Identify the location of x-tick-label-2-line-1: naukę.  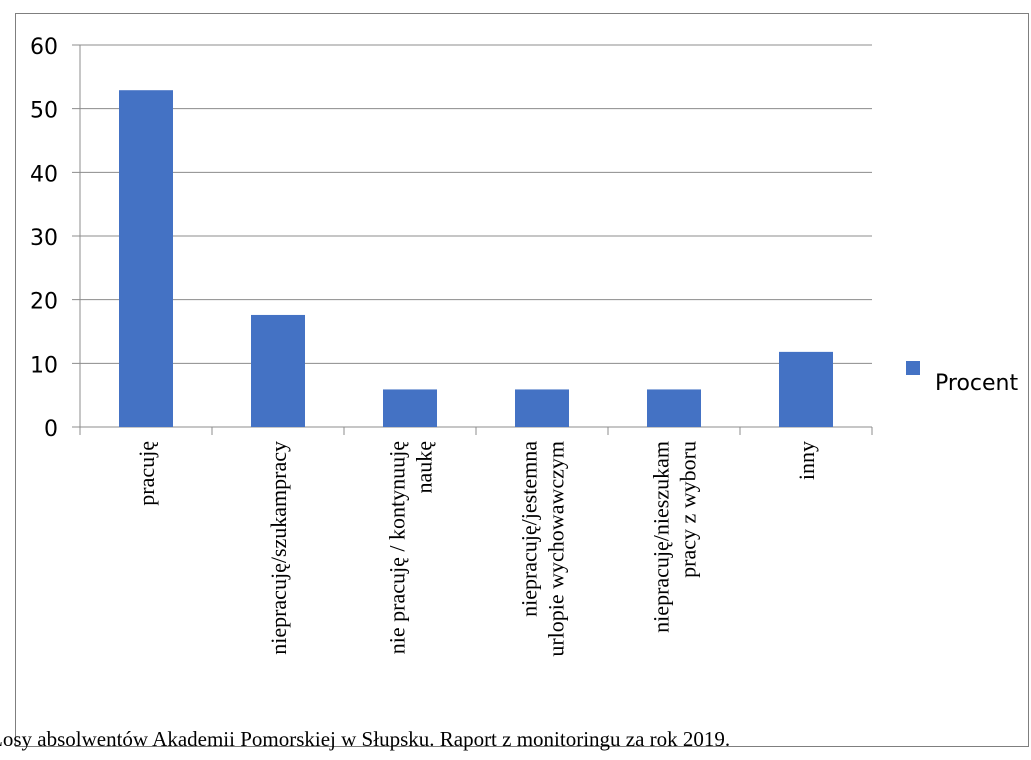
(424, 467).